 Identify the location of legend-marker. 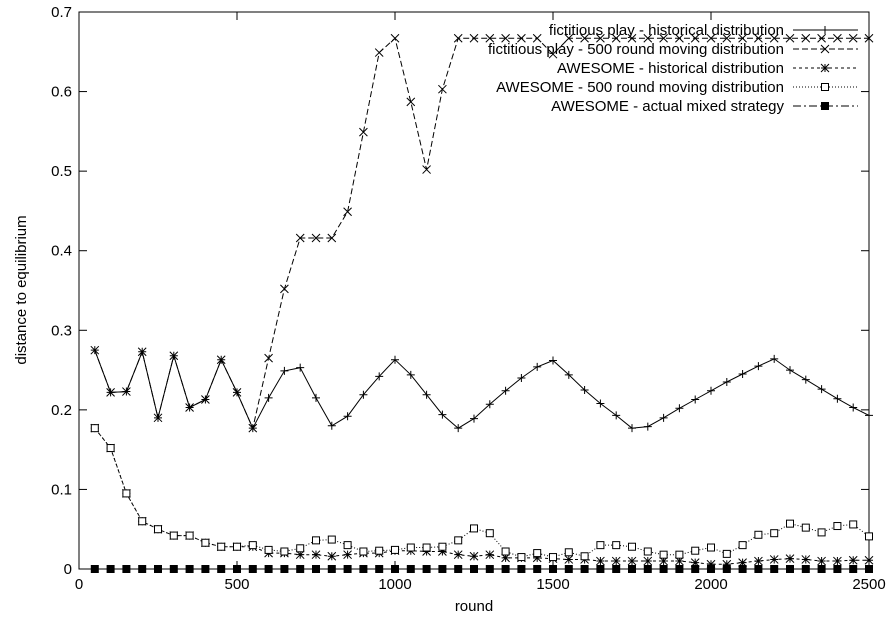
(825, 49).